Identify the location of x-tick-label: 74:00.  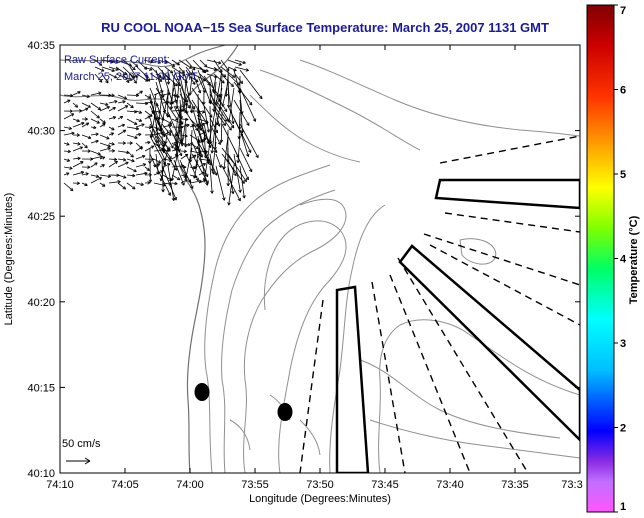
(190, 485).